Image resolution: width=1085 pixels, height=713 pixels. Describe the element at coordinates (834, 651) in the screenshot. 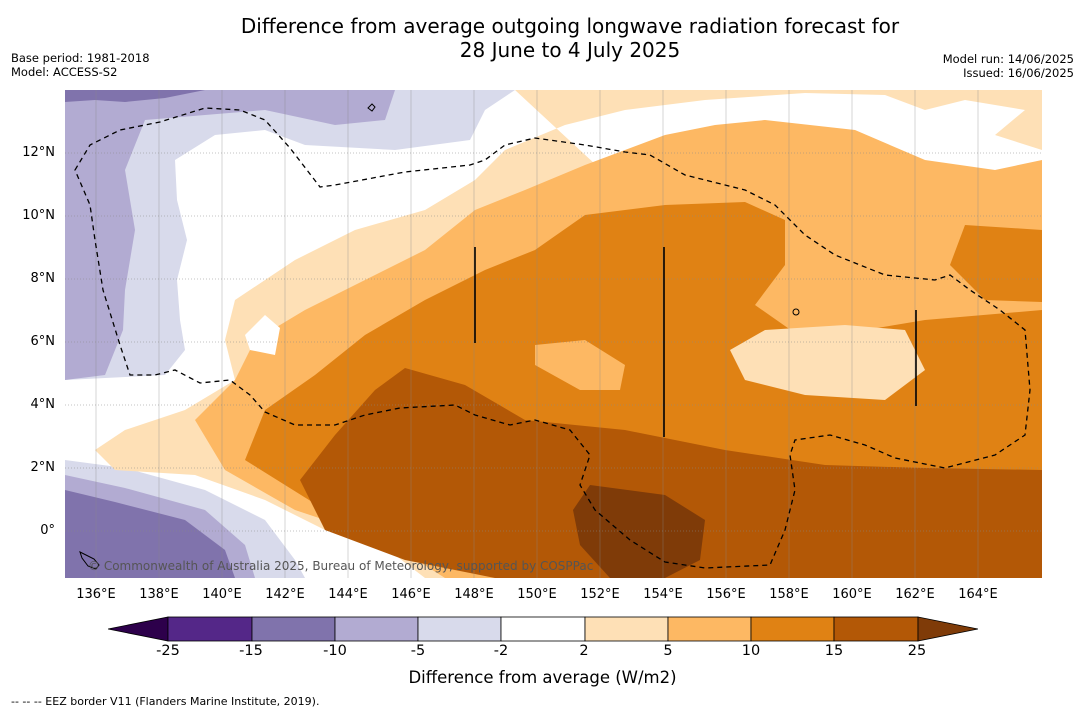

I see `colorbar-tick: 15` at that location.